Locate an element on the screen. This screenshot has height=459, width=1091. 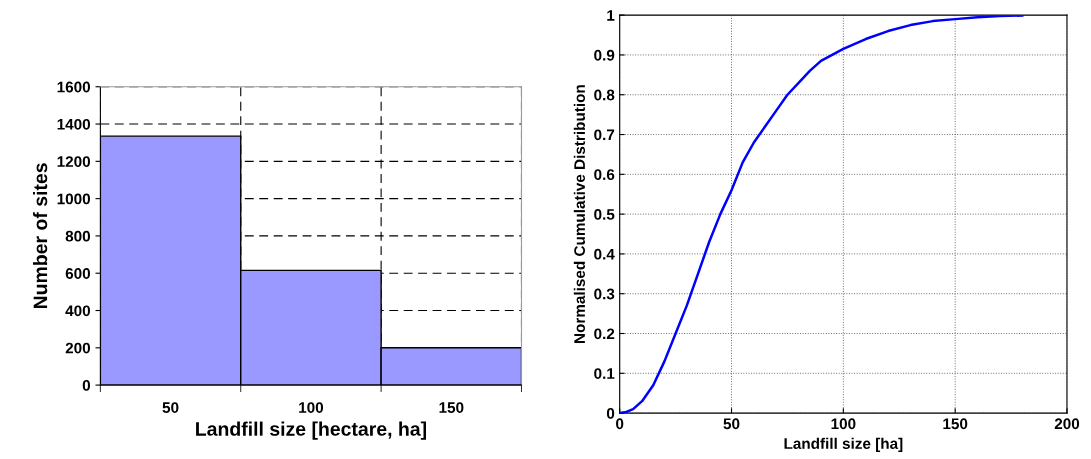
x-axis-title: Landfill size [ha] is located at coordinates (843, 444).